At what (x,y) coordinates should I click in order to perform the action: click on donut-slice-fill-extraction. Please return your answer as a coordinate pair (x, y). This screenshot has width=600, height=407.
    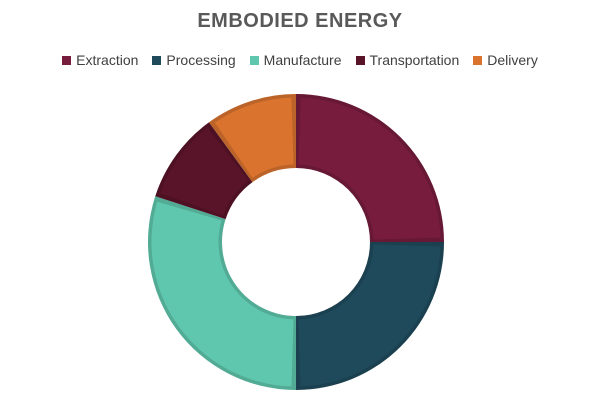
    Looking at the image, I should click on (369, 168).